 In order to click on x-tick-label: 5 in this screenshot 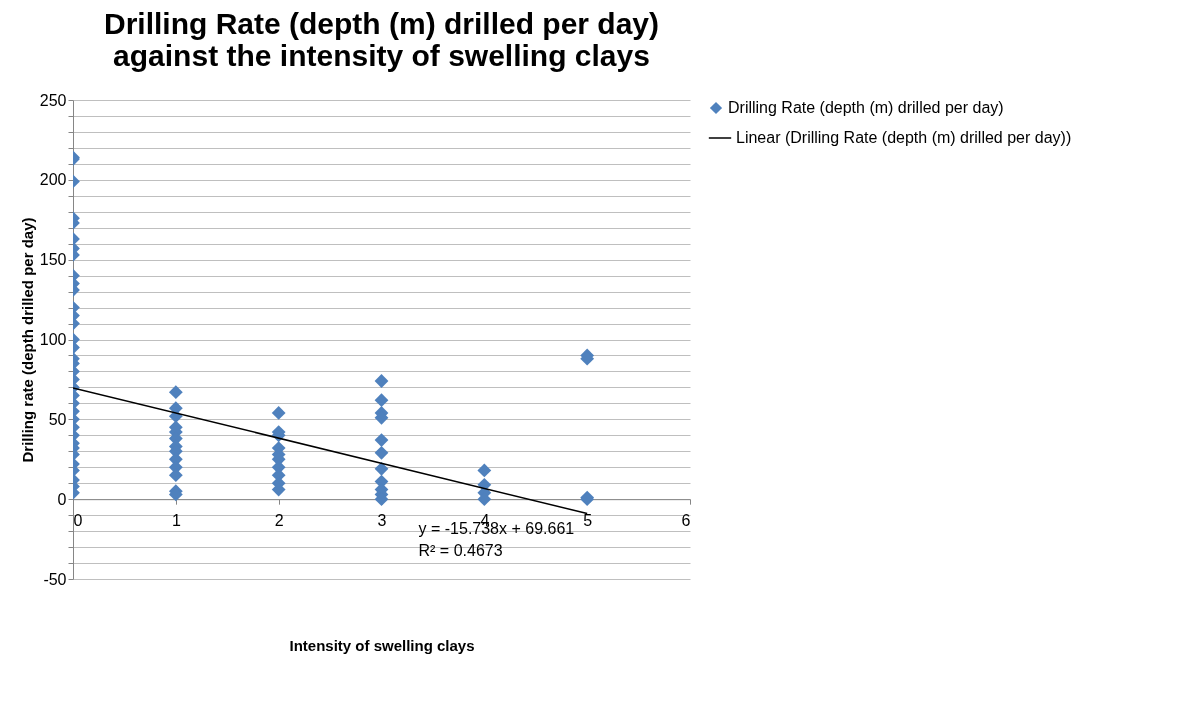, I will do `click(588, 520)`.